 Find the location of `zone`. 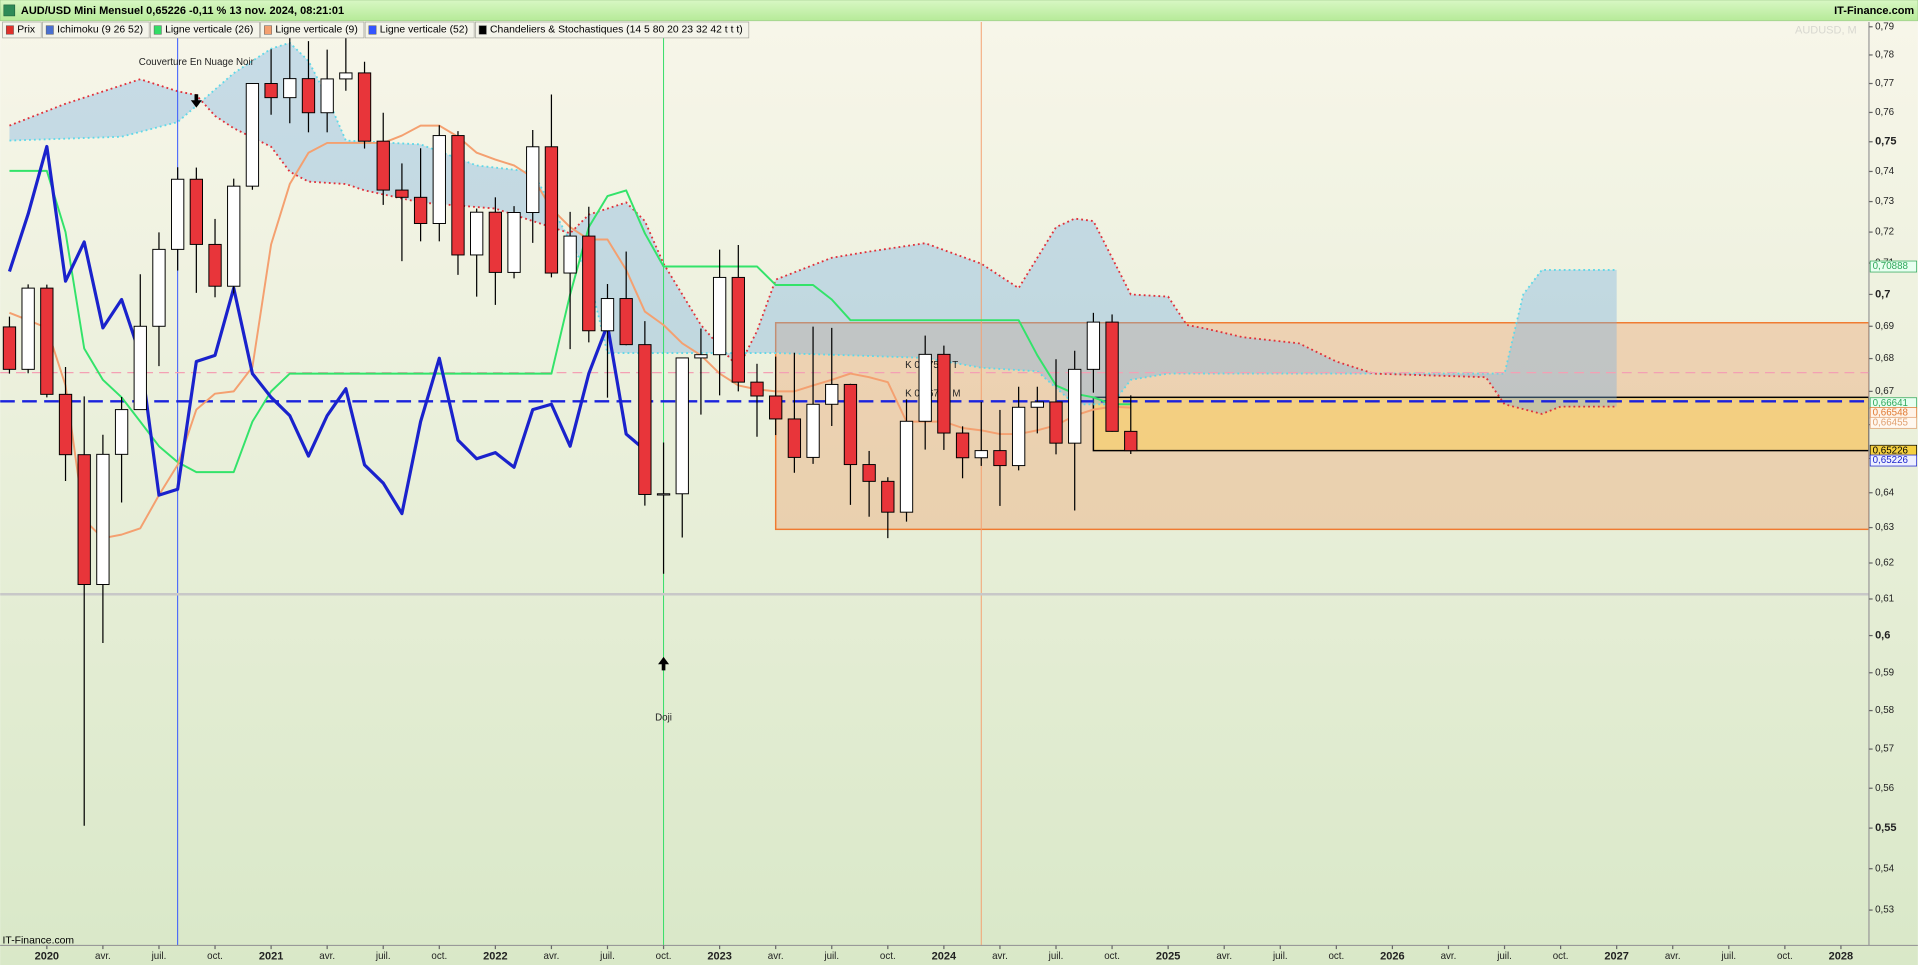

zone is located at coordinates (1480, 424).